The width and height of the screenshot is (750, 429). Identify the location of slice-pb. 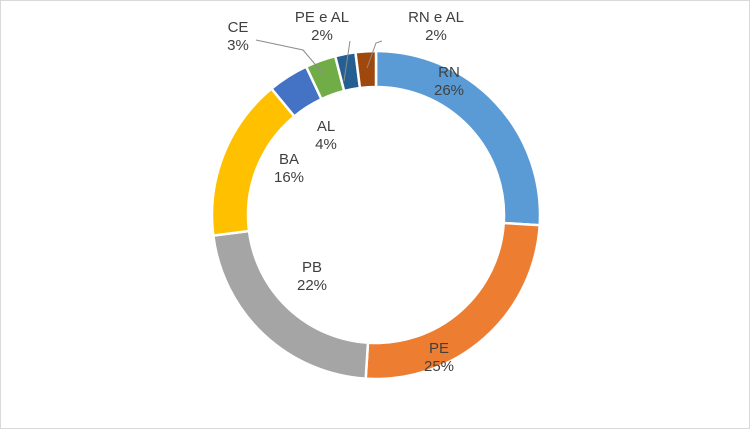
(290, 305).